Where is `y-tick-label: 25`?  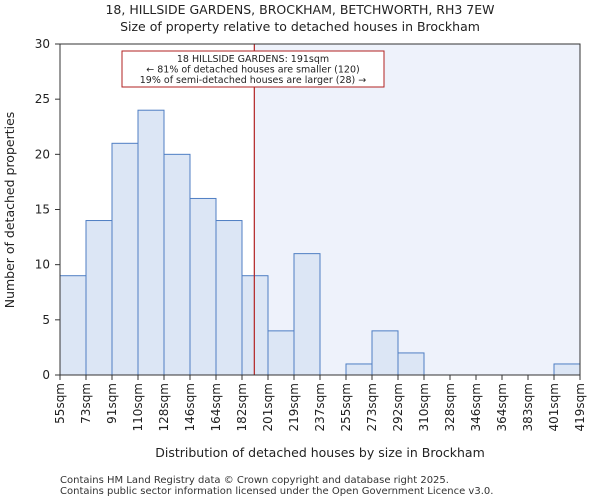
y-tick-label: 25 is located at coordinates (42, 99).